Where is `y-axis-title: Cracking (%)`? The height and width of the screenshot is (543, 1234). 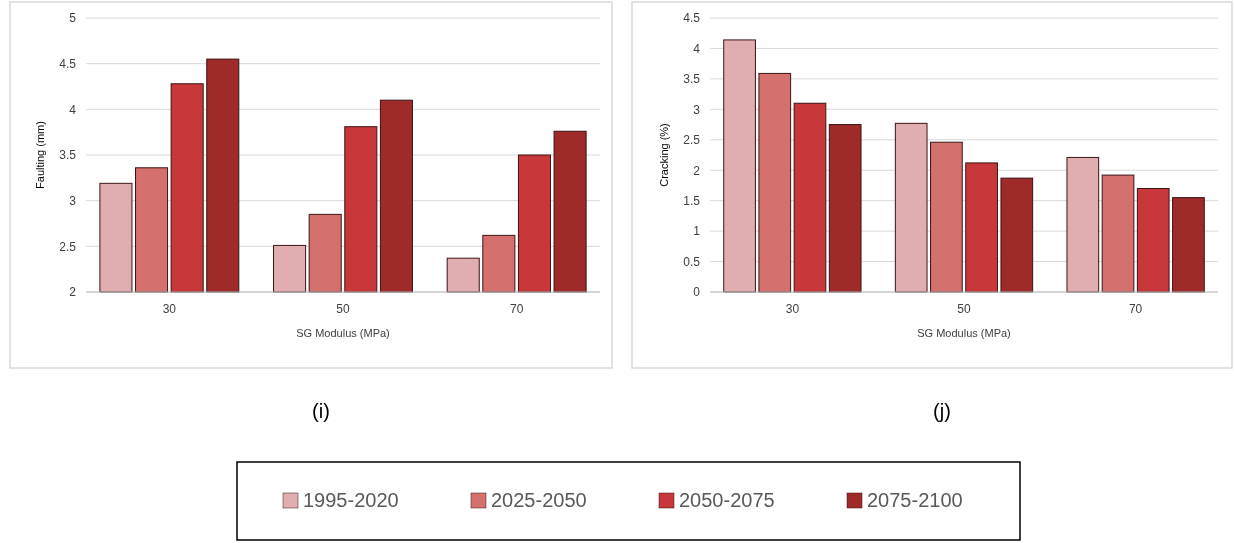
y-axis-title: Cracking (%) is located at coordinates (664, 155).